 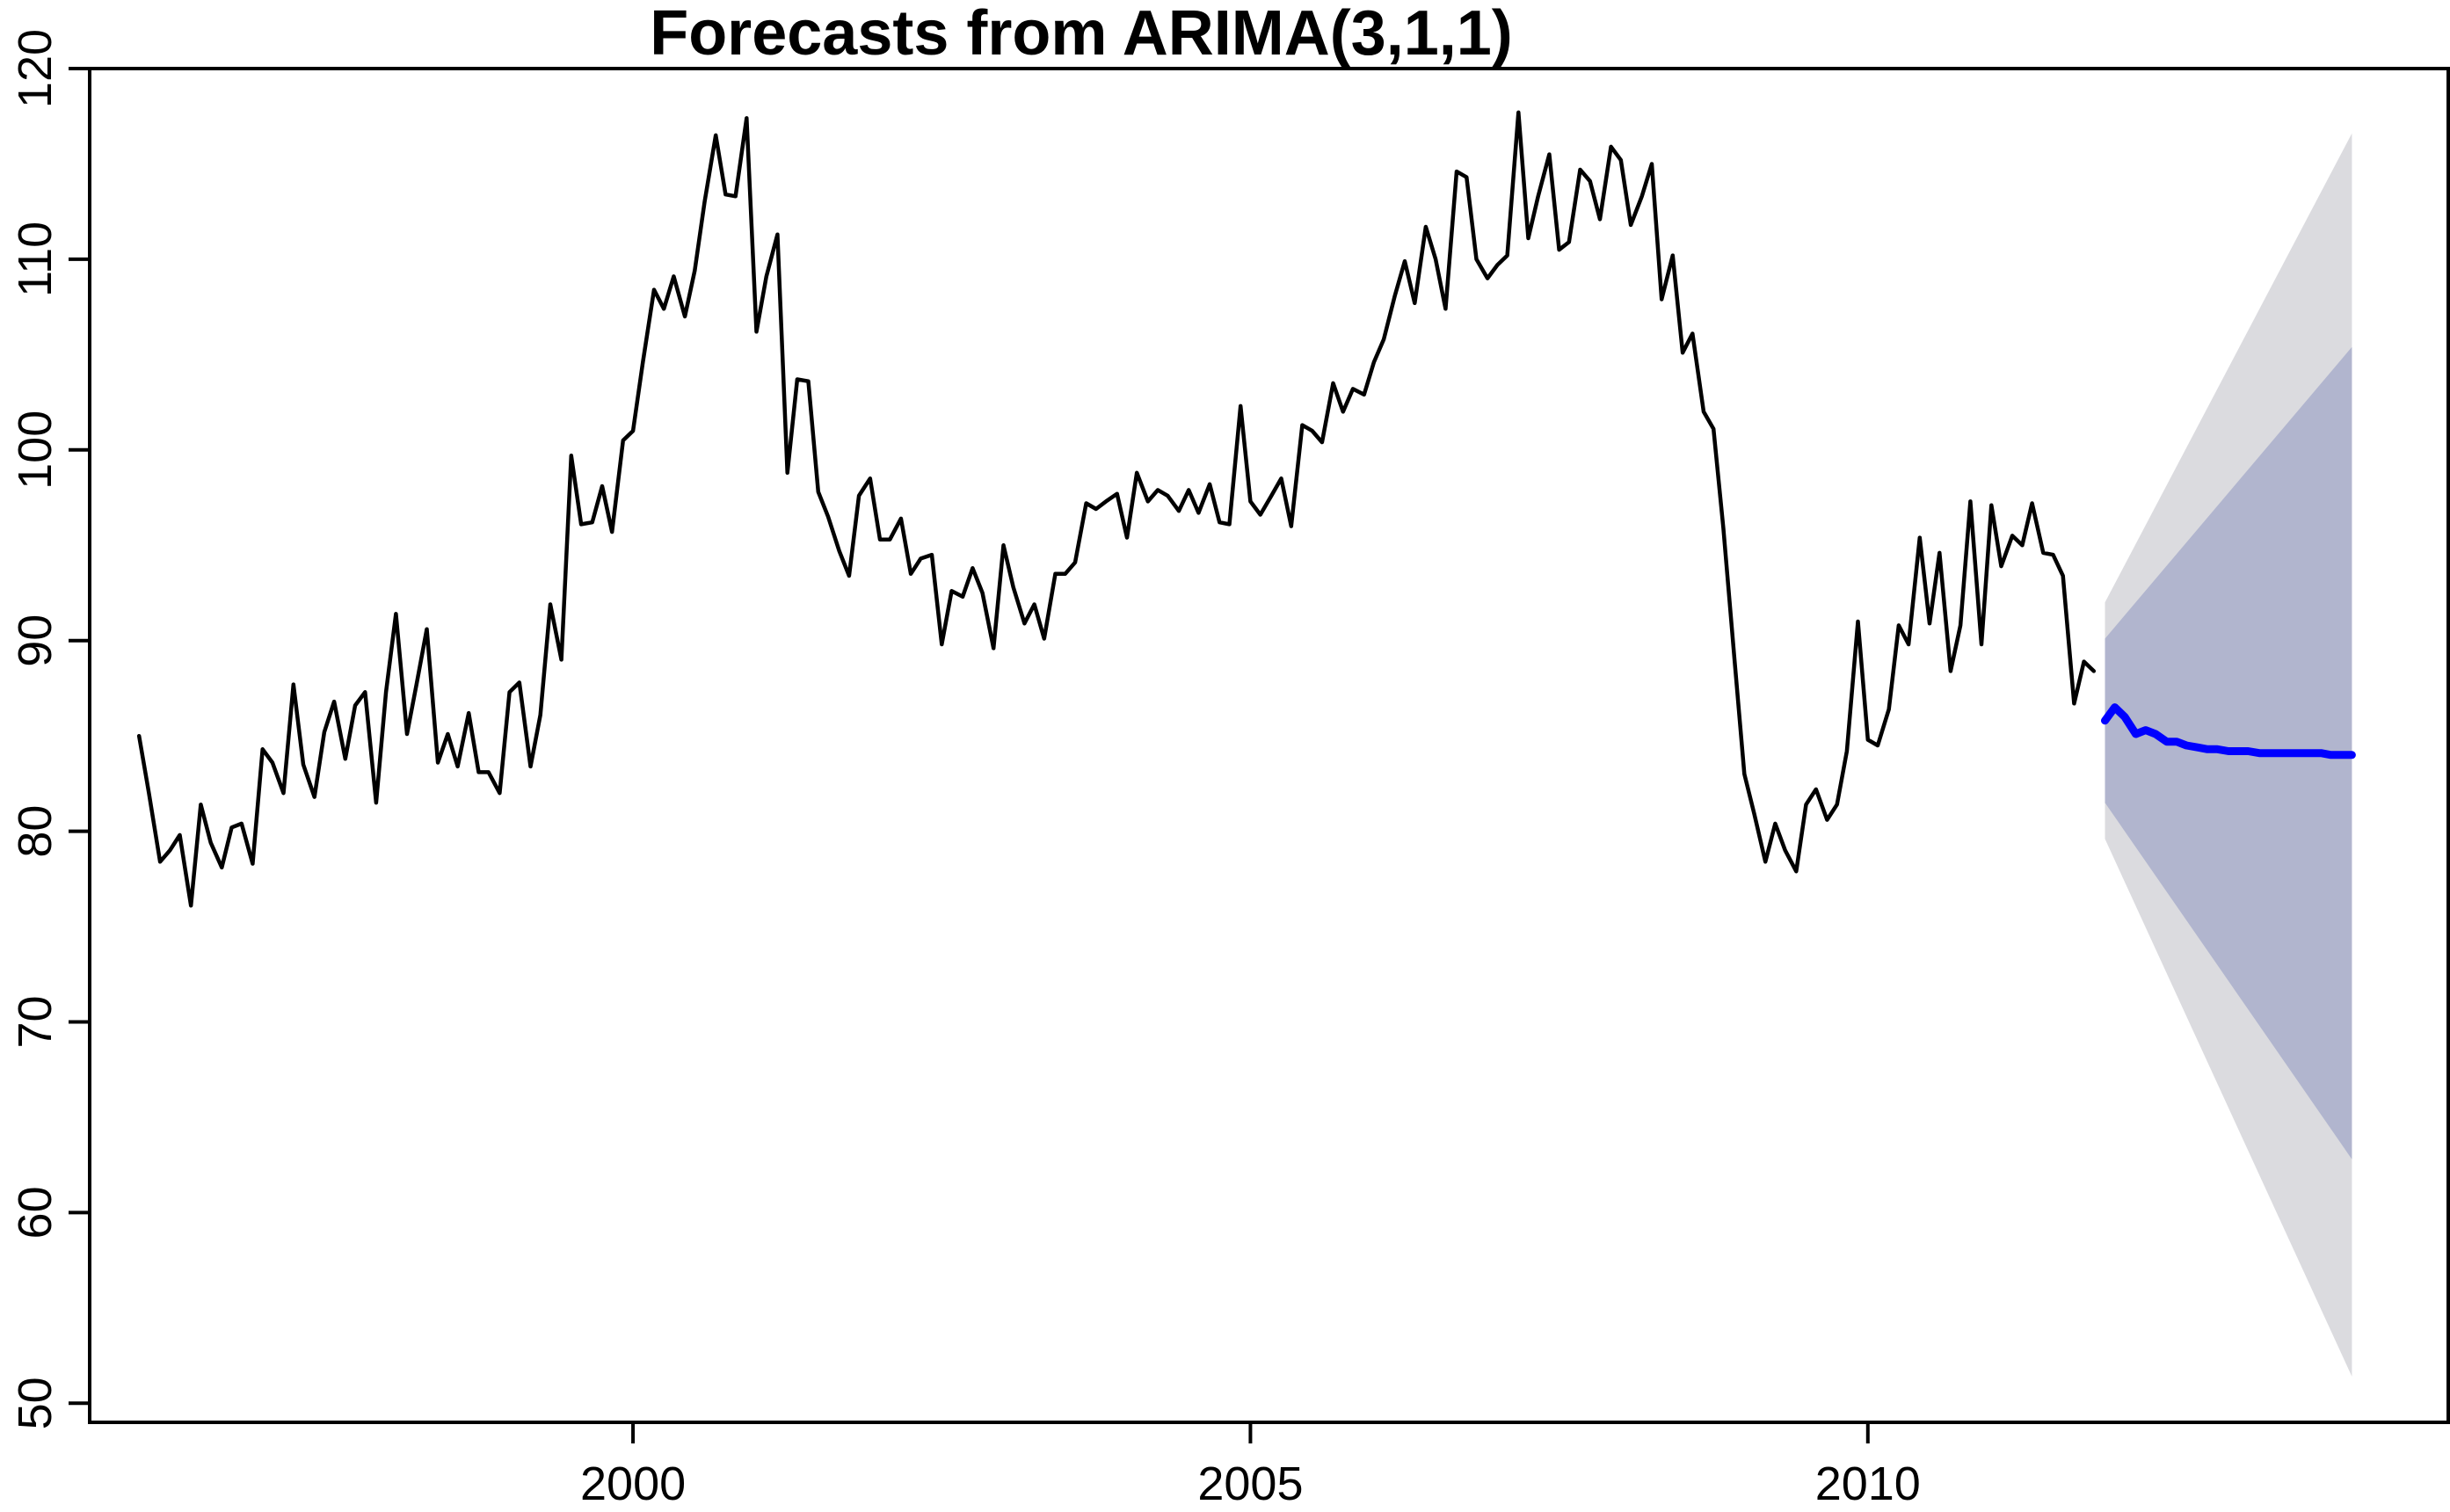 What do you see at coordinates (35, 69) in the screenshot?
I see `y-tick-label: 120` at bounding box center [35, 69].